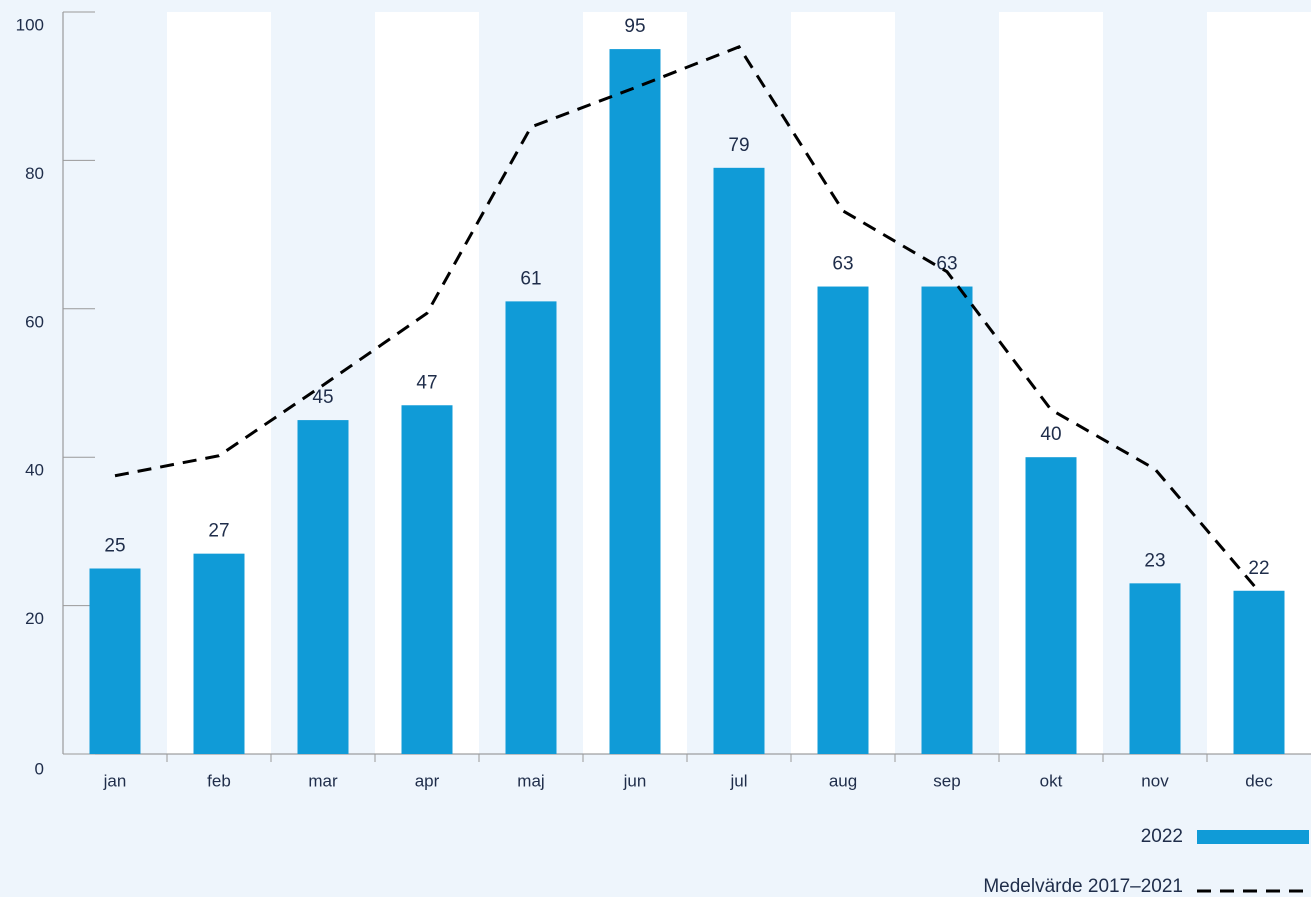 This screenshot has width=1311, height=897. Describe the element at coordinates (323, 780) in the screenshot. I see `x-tick-label: mar` at that location.